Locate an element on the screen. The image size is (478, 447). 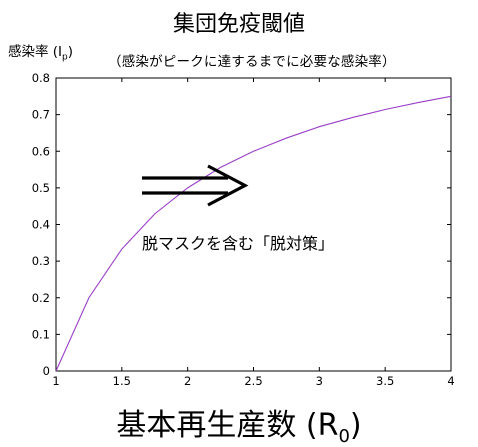
x-tick-label: 4 is located at coordinates (450, 381).